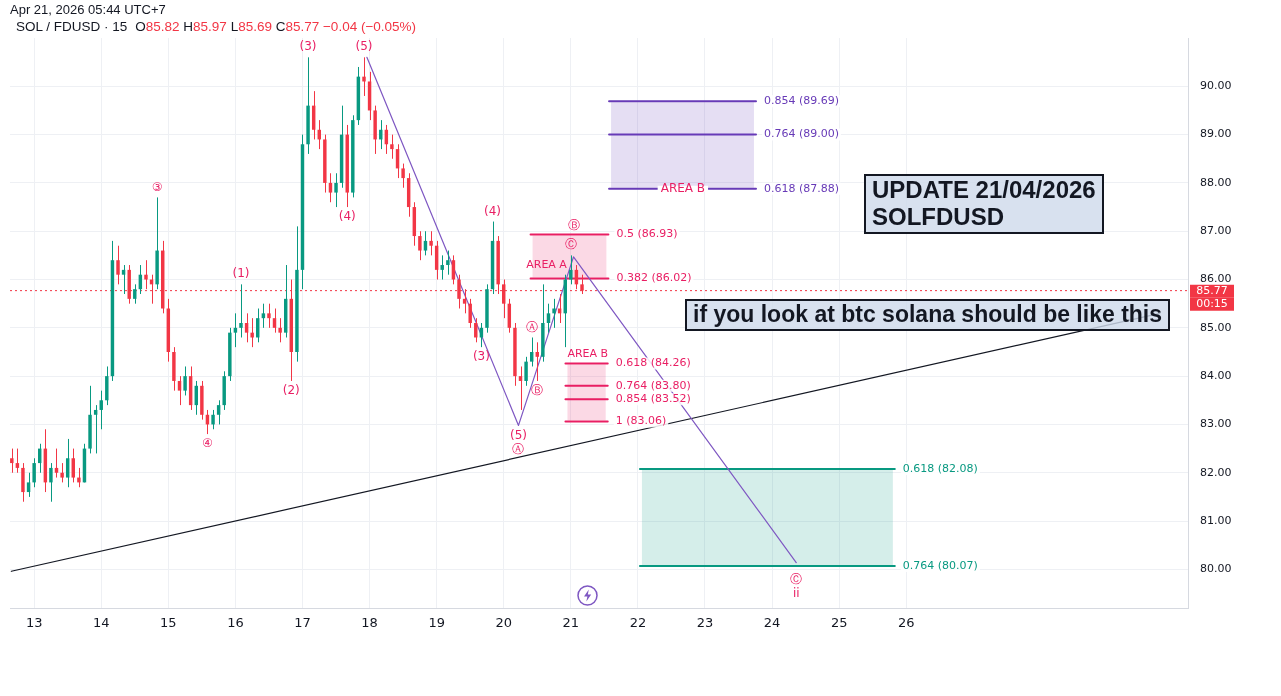 The width and height of the screenshot is (1281, 696). What do you see at coordinates (1216, 520) in the screenshot?
I see `y-tick-label: 81.00` at bounding box center [1216, 520].